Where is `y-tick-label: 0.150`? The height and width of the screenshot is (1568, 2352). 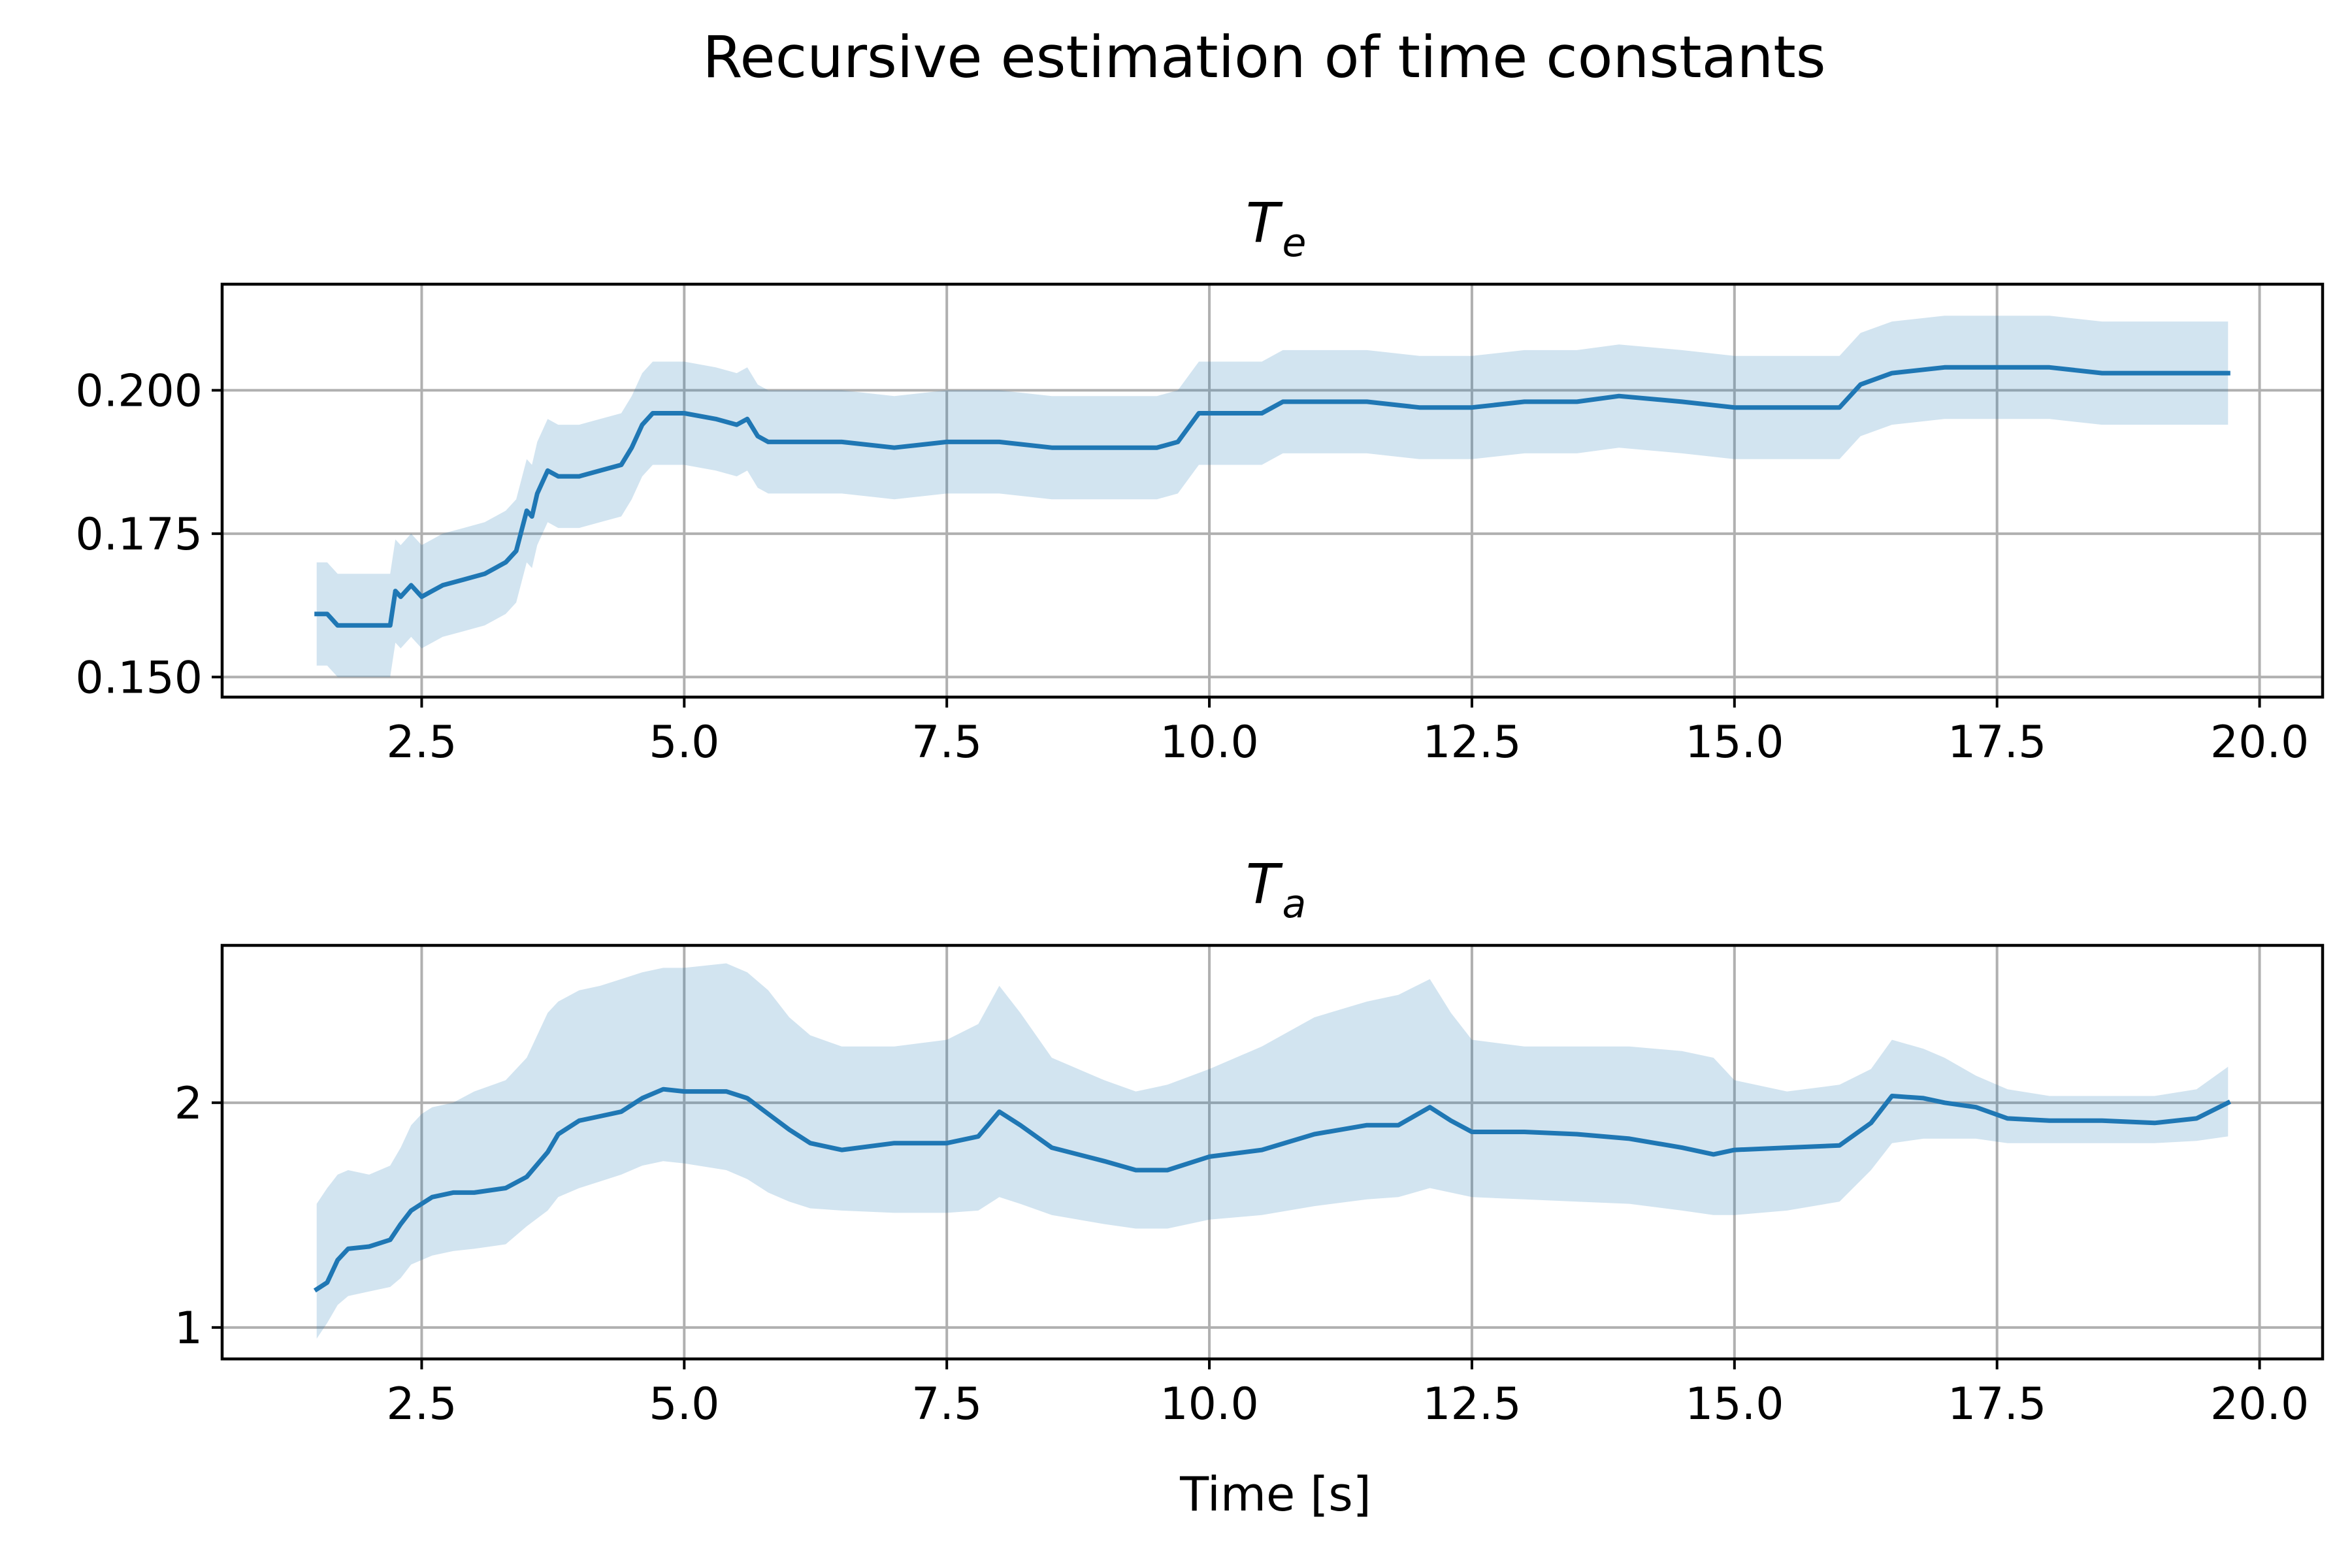 y-tick-label: 0.150 is located at coordinates (139, 678).